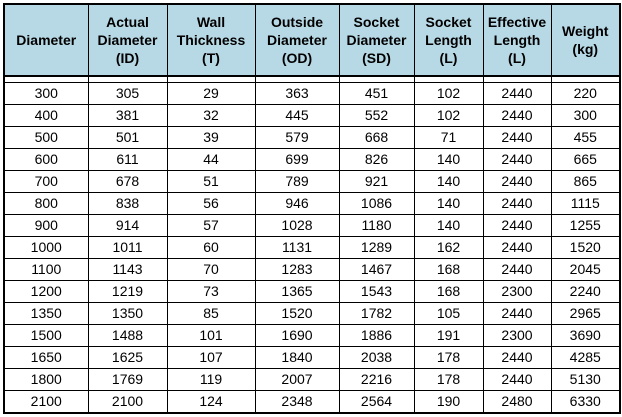 The height and width of the screenshot is (417, 622). Describe the element at coordinates (376, 379) in the screenshot. I see `cell-socket-diameter: 2216` at that location.